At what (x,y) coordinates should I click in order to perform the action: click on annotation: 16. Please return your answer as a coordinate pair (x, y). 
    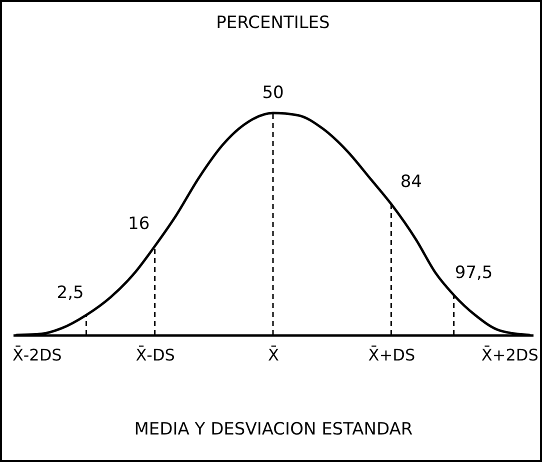
    Looking at the image, I should click on (139, 224).